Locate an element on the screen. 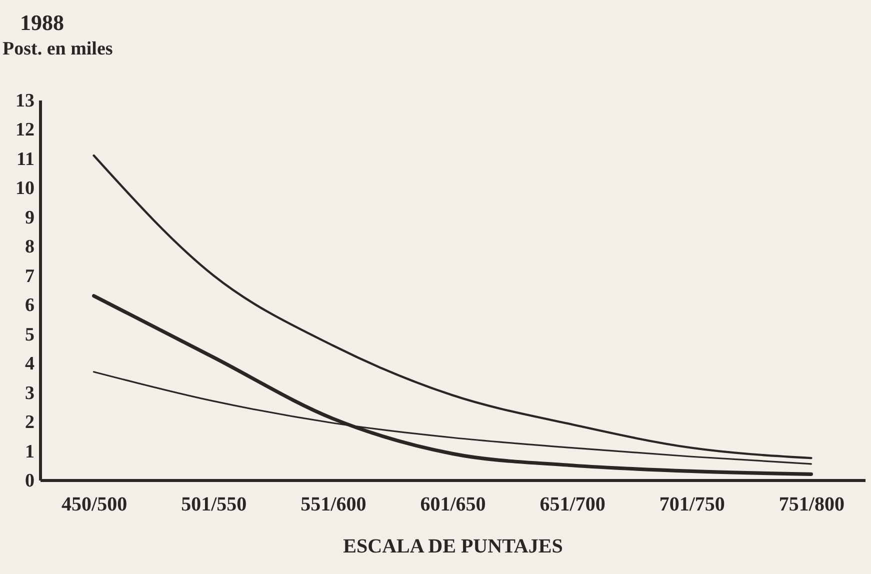 This screenshot has height=574, width=871. y-tick-label: 1 is located at coordinates (29, 451).